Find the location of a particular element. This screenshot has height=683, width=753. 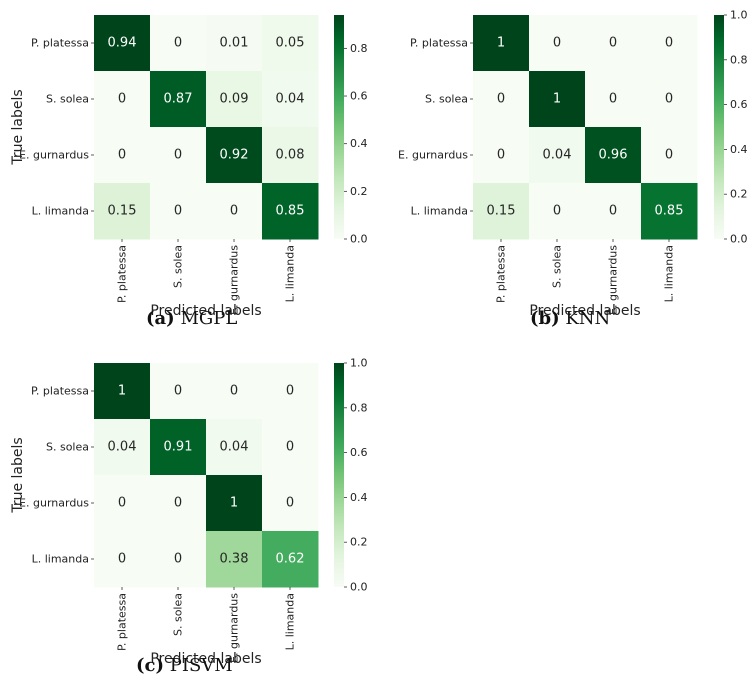

cell-value-label: 0.92 is located at coordinates (234, 155).